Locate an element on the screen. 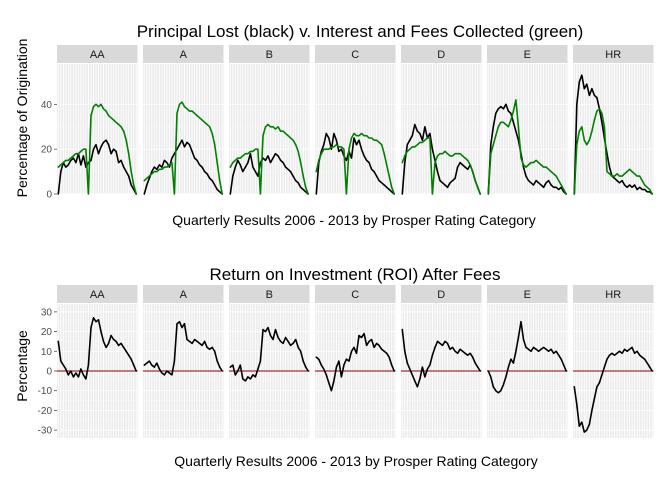 The image size is (672, 480). chart-2-strip-b is located at coordinates (269, 294).